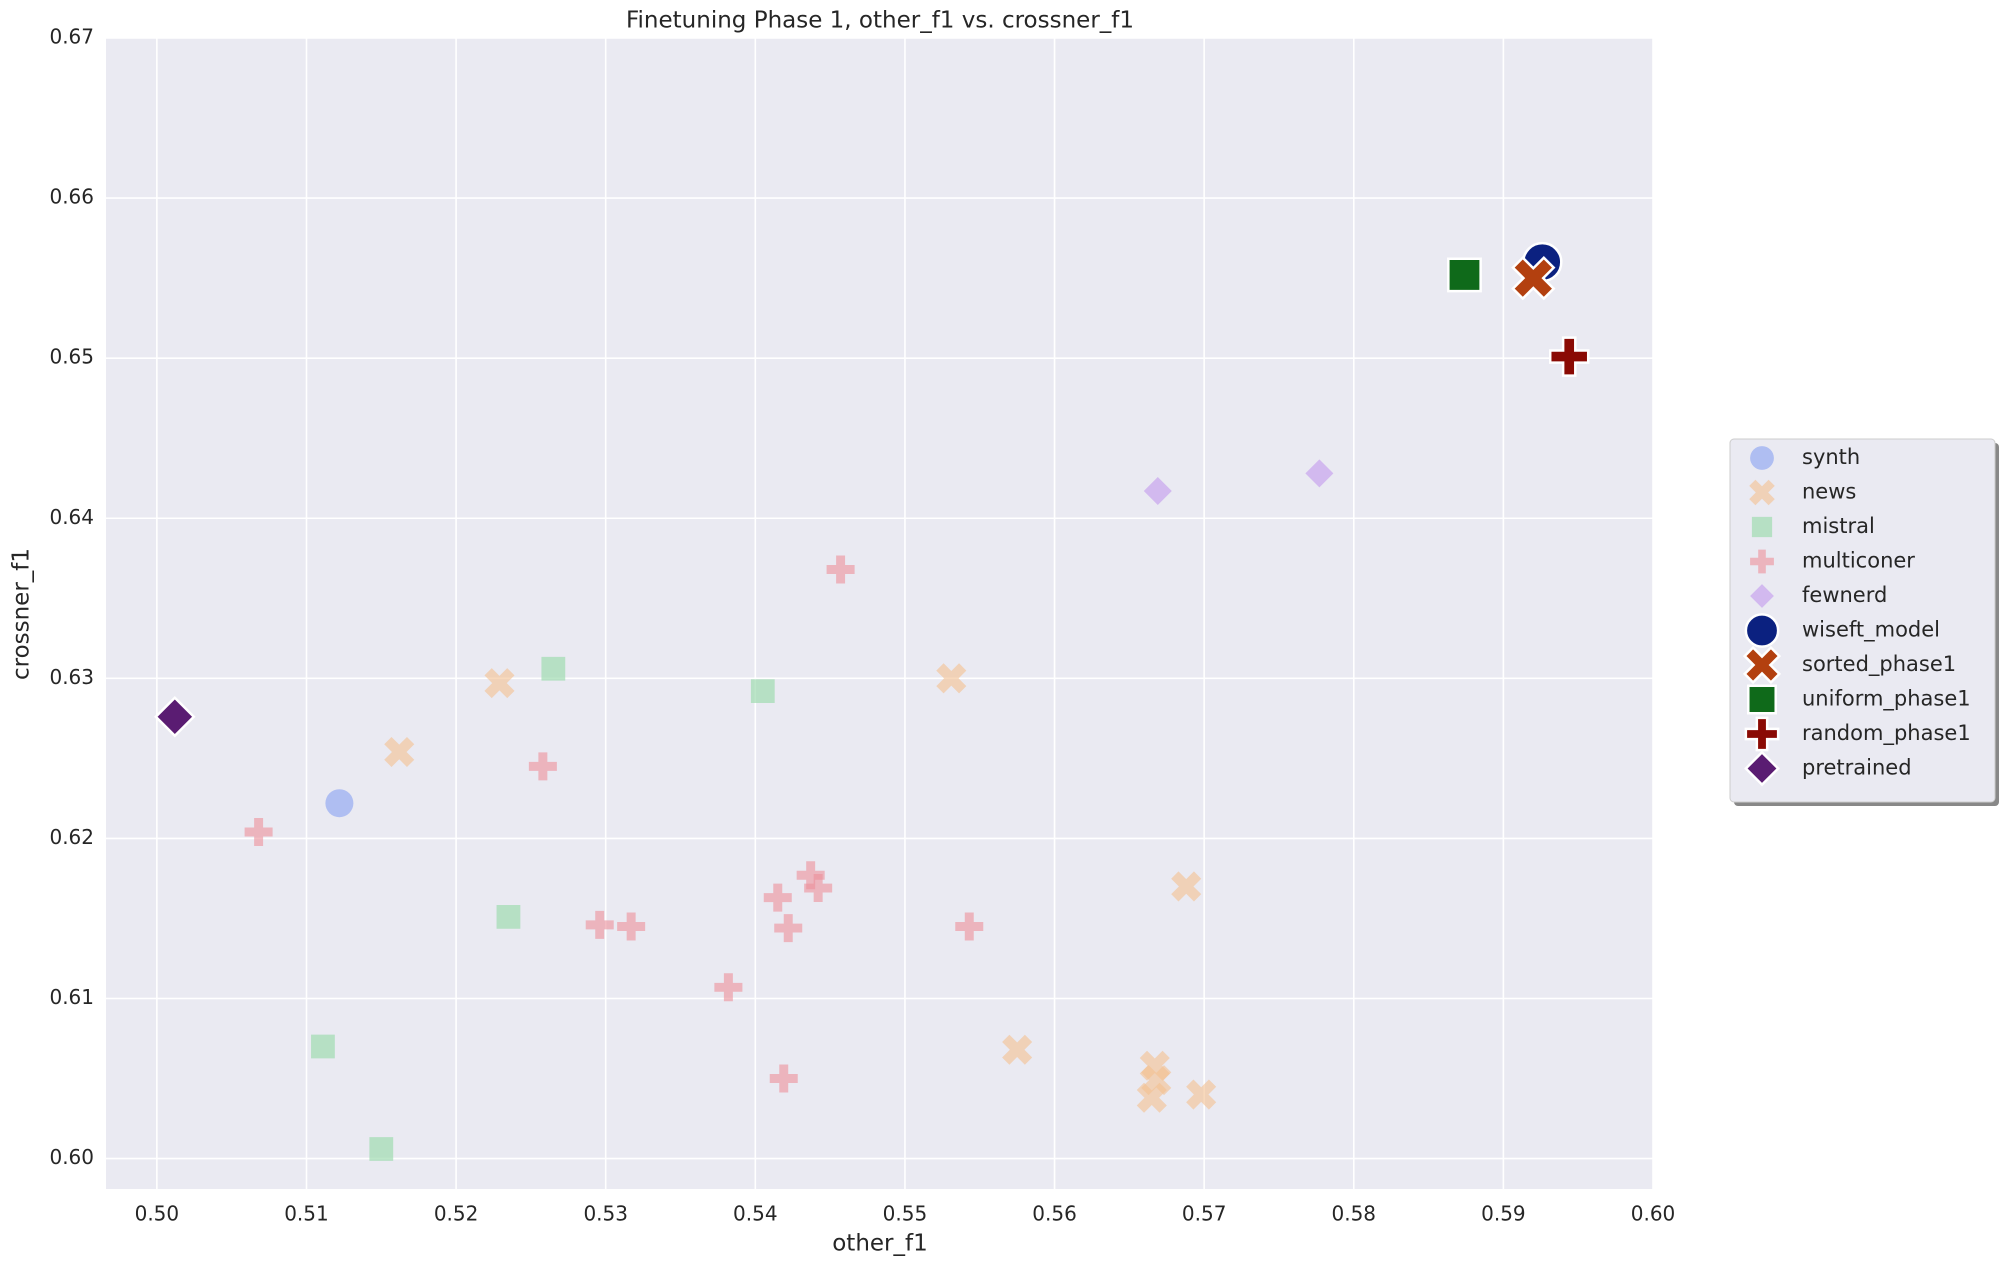 The height and width of the screenshot is (1273, 2005). What do you see at coordinates (71, 357) in the screenshot?
I see `y-tick-label: 0.65` at bounding box center [71, 357].